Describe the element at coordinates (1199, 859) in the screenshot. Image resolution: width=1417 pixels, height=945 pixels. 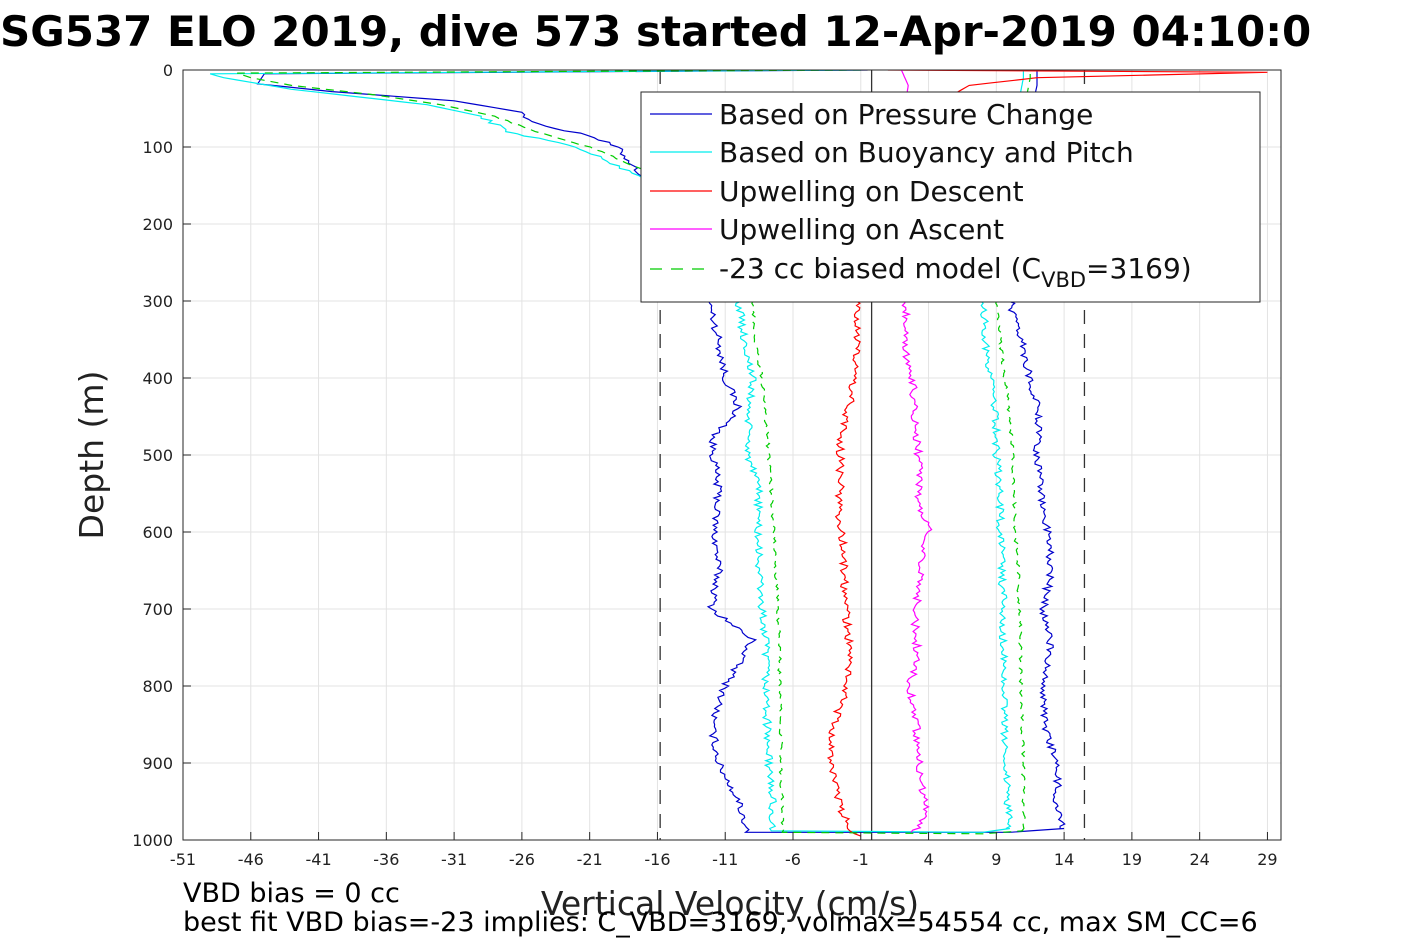
I see `x-tick-label: 24` at that location.